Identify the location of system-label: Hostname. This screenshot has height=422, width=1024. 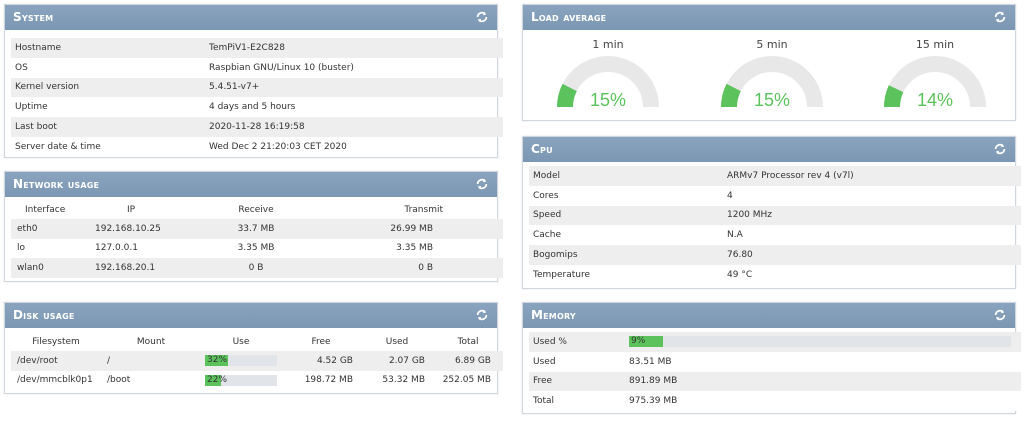
(108, 48).